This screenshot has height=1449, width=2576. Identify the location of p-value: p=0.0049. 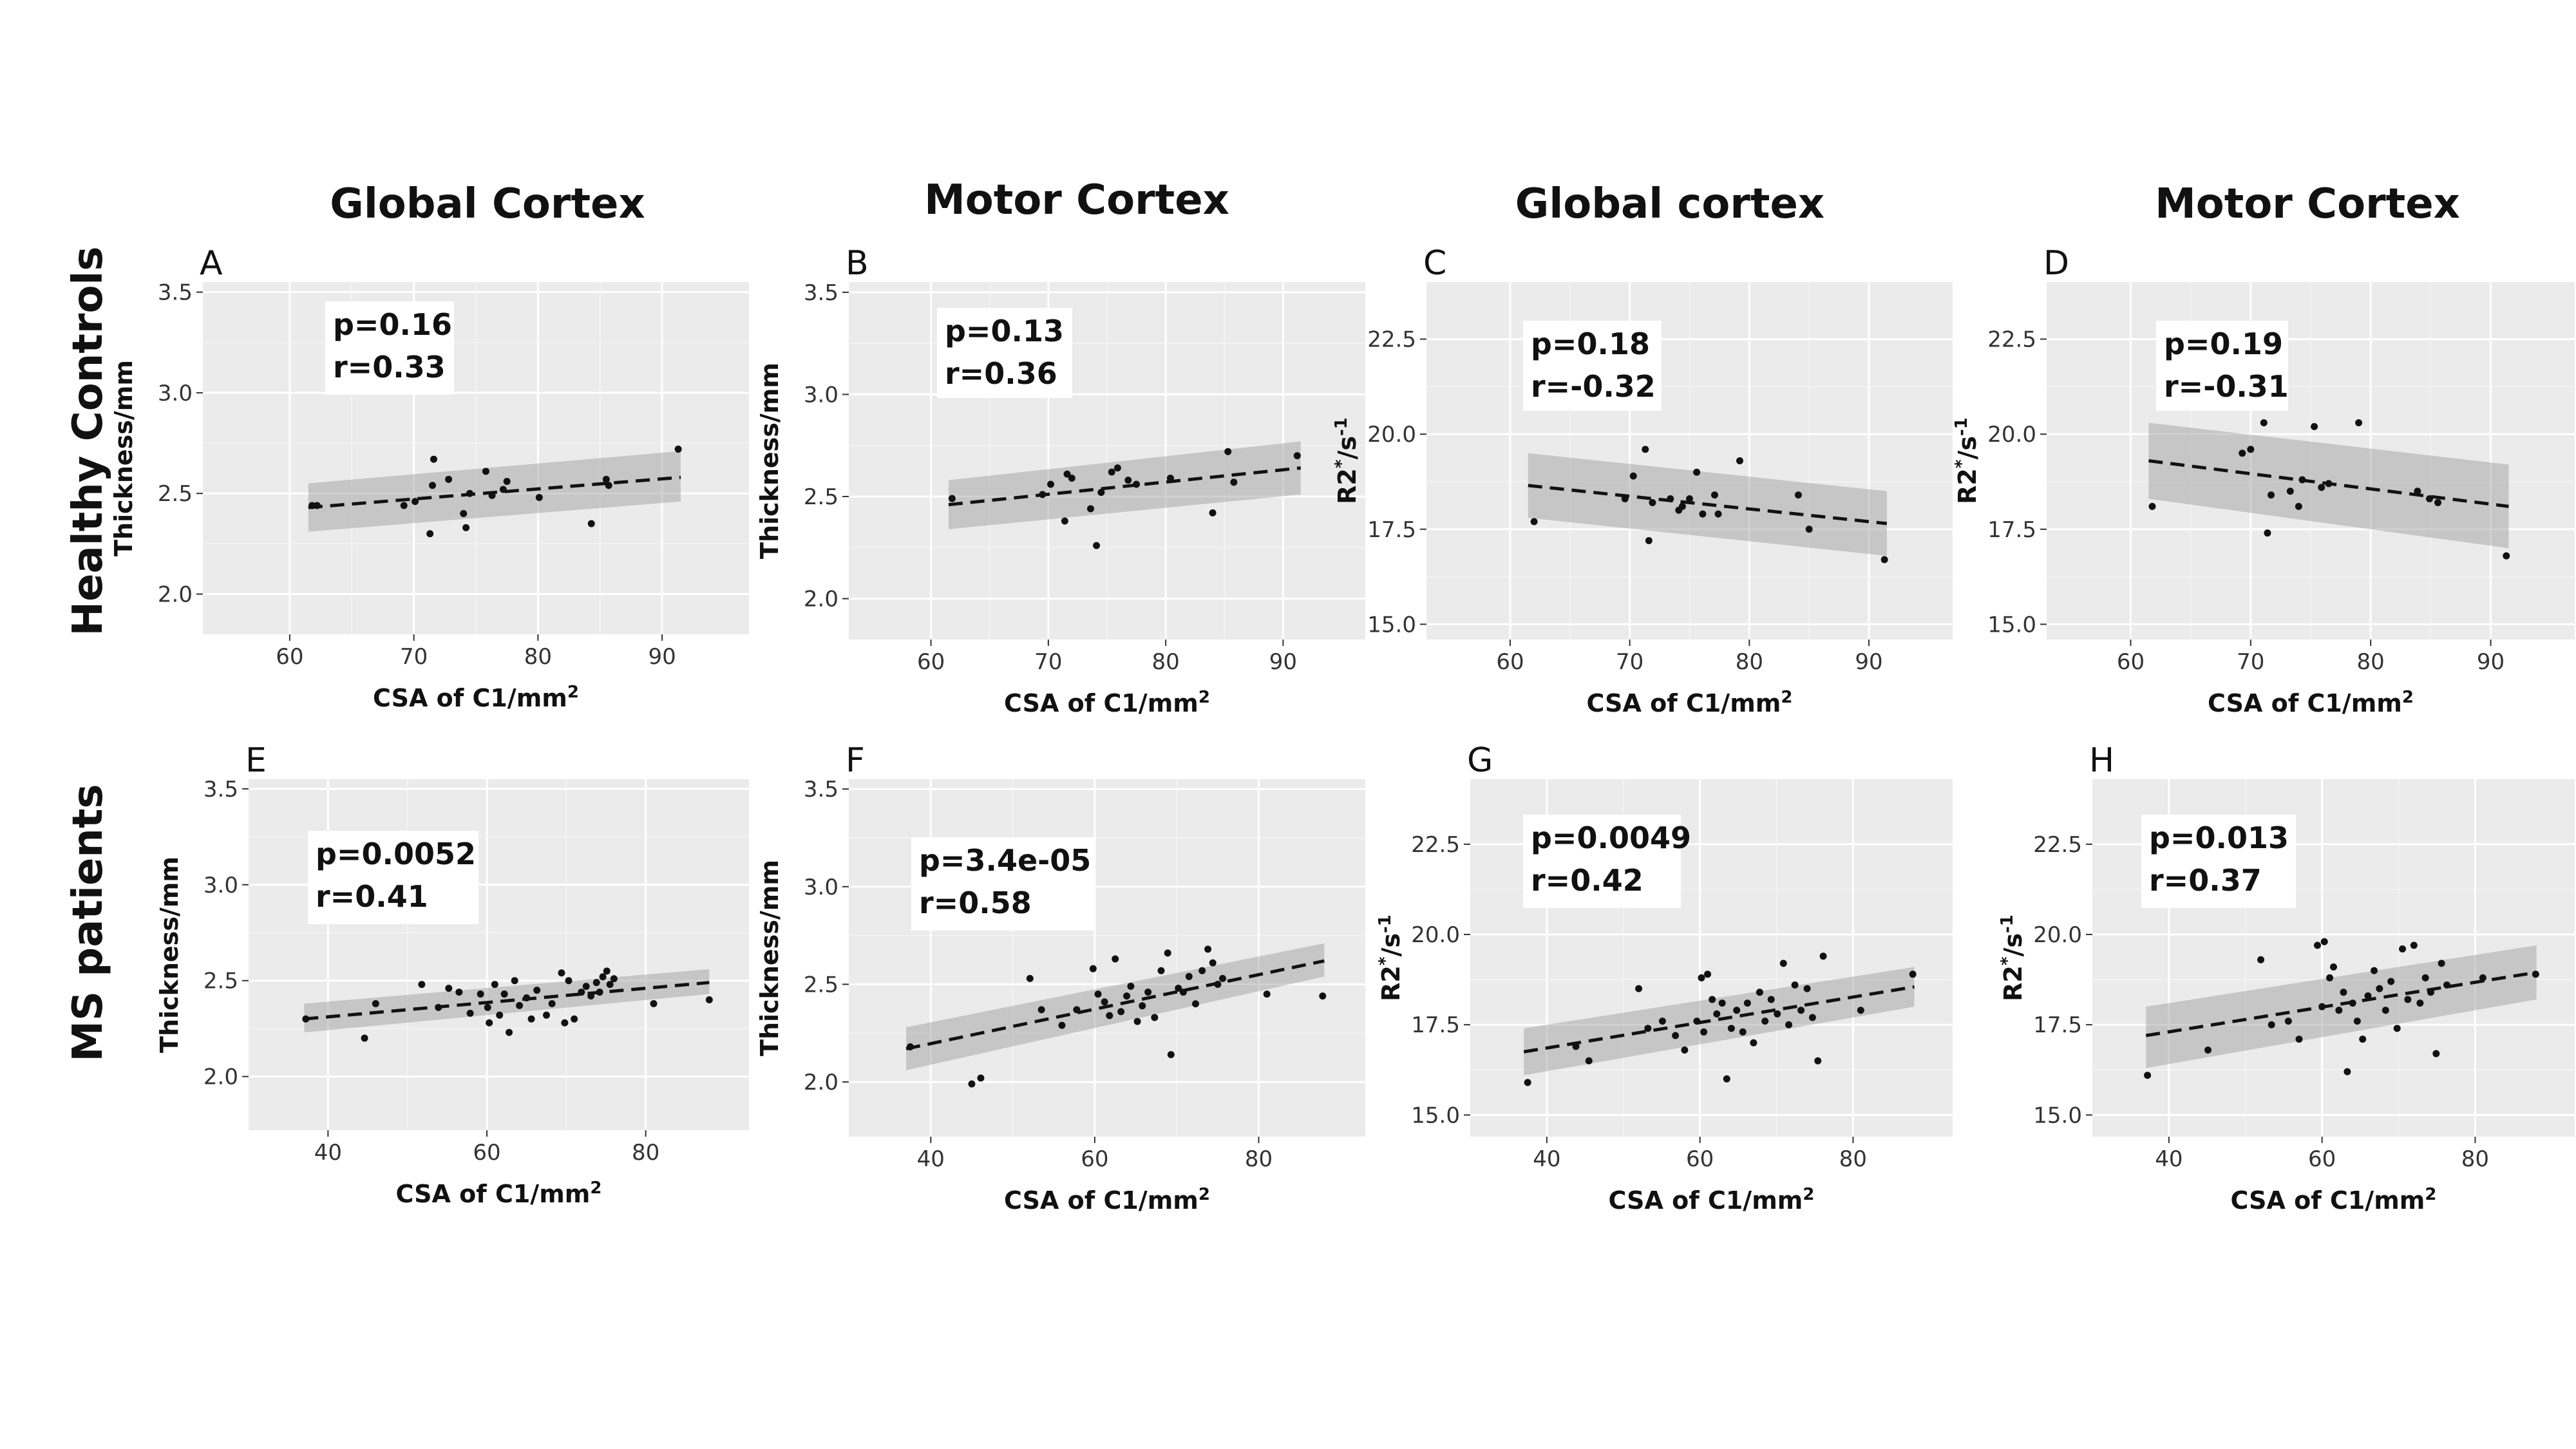
(1611, 838).